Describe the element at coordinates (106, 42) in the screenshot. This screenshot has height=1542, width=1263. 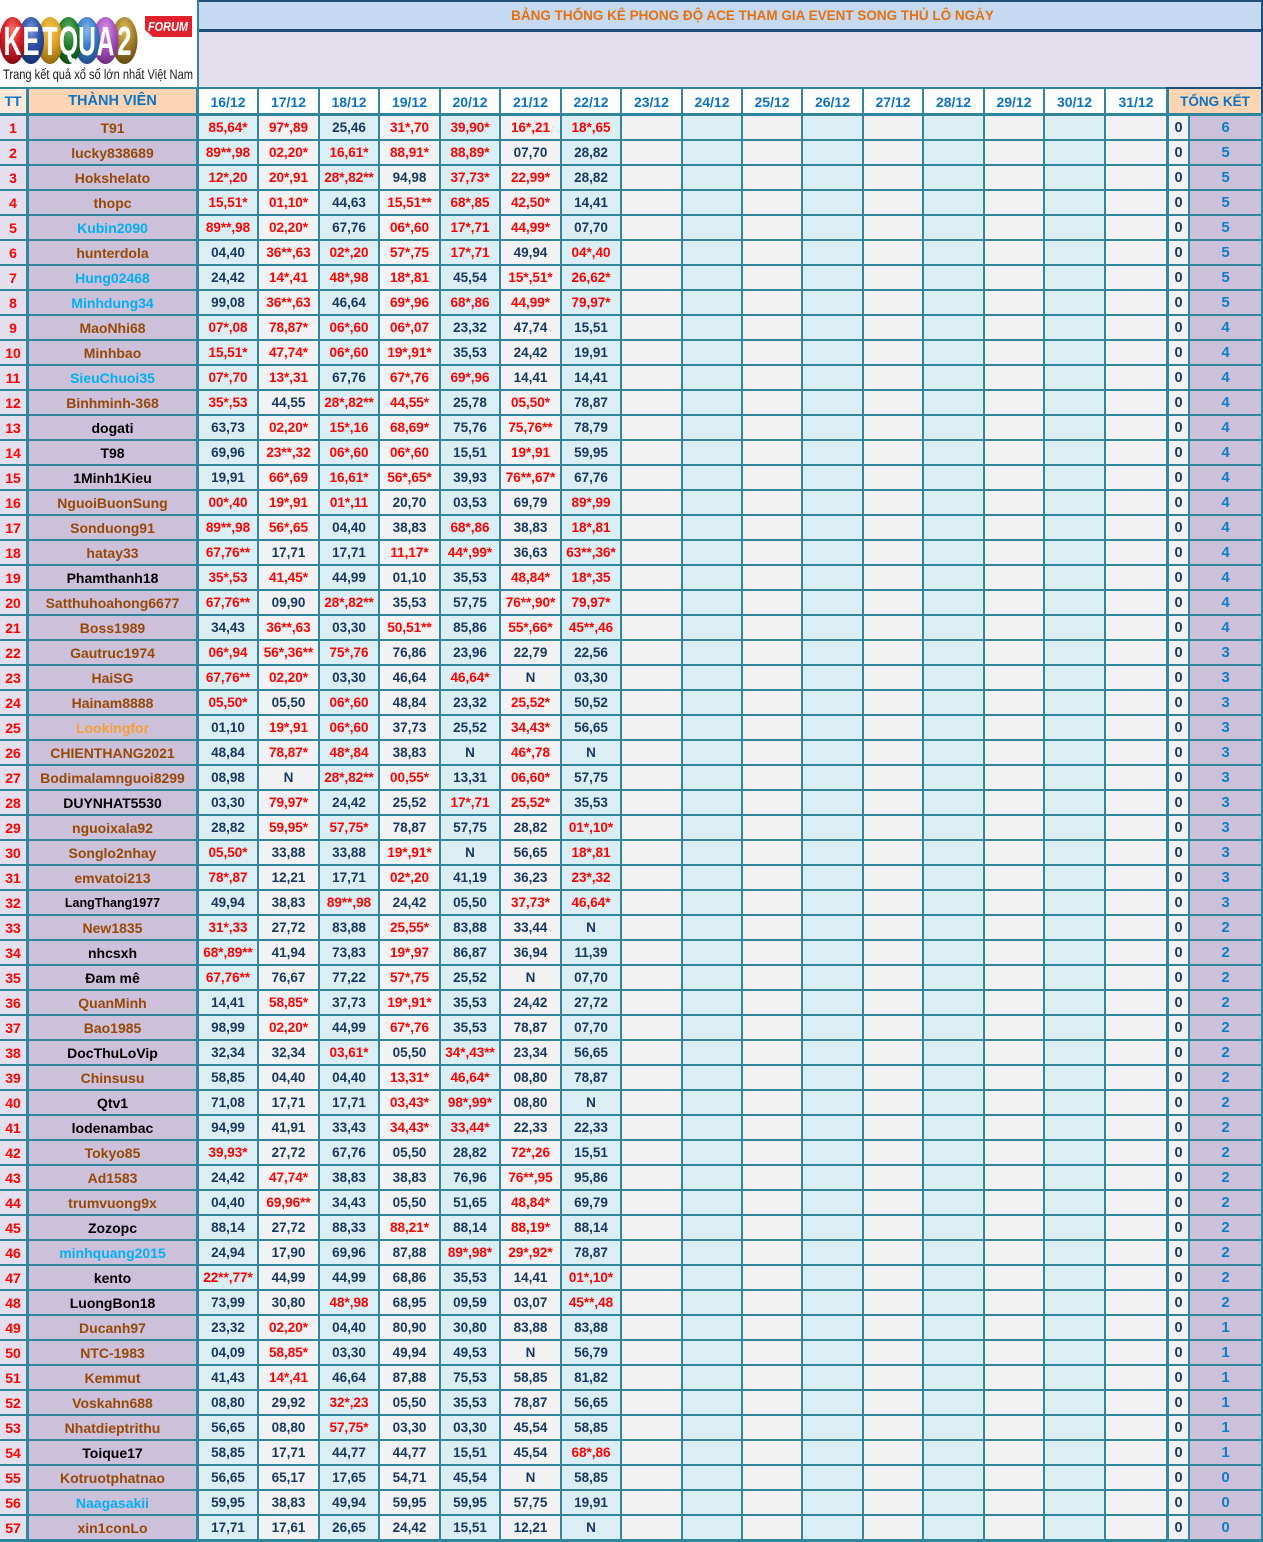
I see `svg-text: A` at that location.